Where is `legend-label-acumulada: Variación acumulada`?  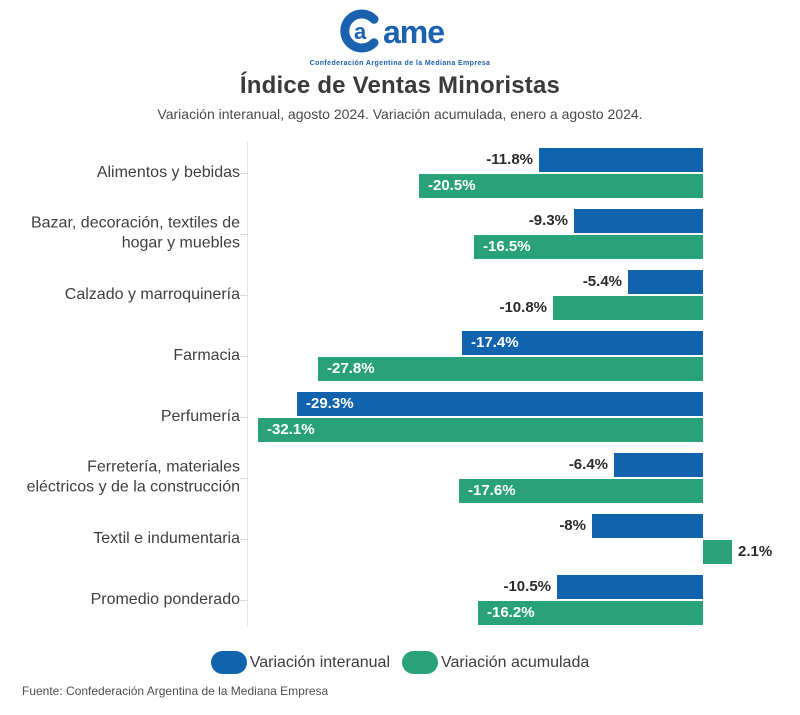
legend-label-acumulada: Variación acumulada is located at coordinates (515, 662).